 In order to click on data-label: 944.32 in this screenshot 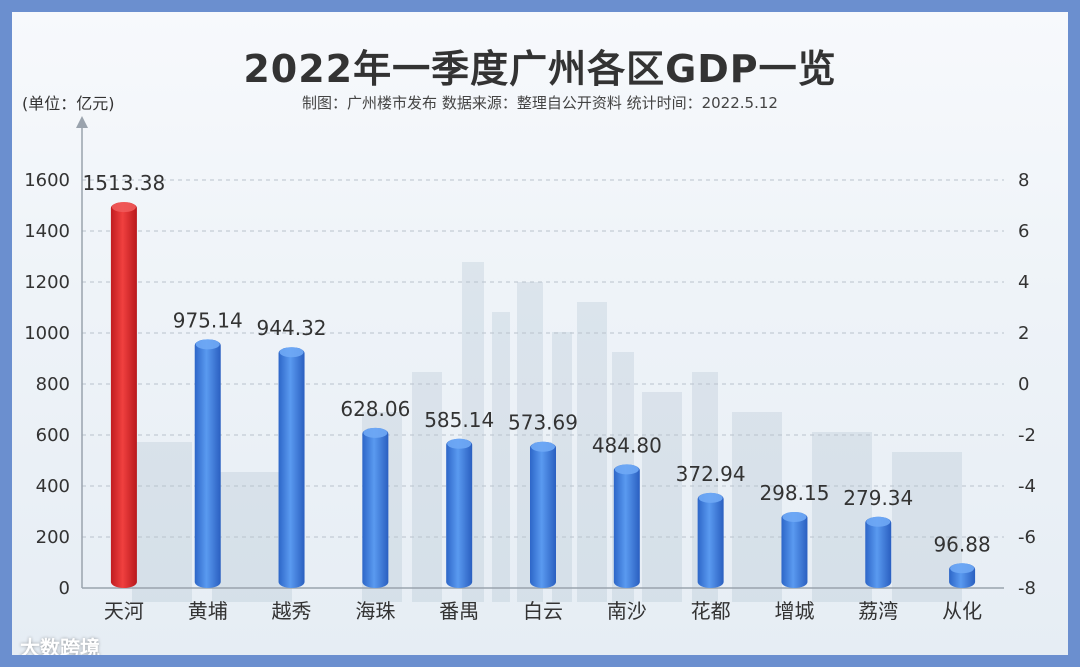, I will do `click(292, 328)`.